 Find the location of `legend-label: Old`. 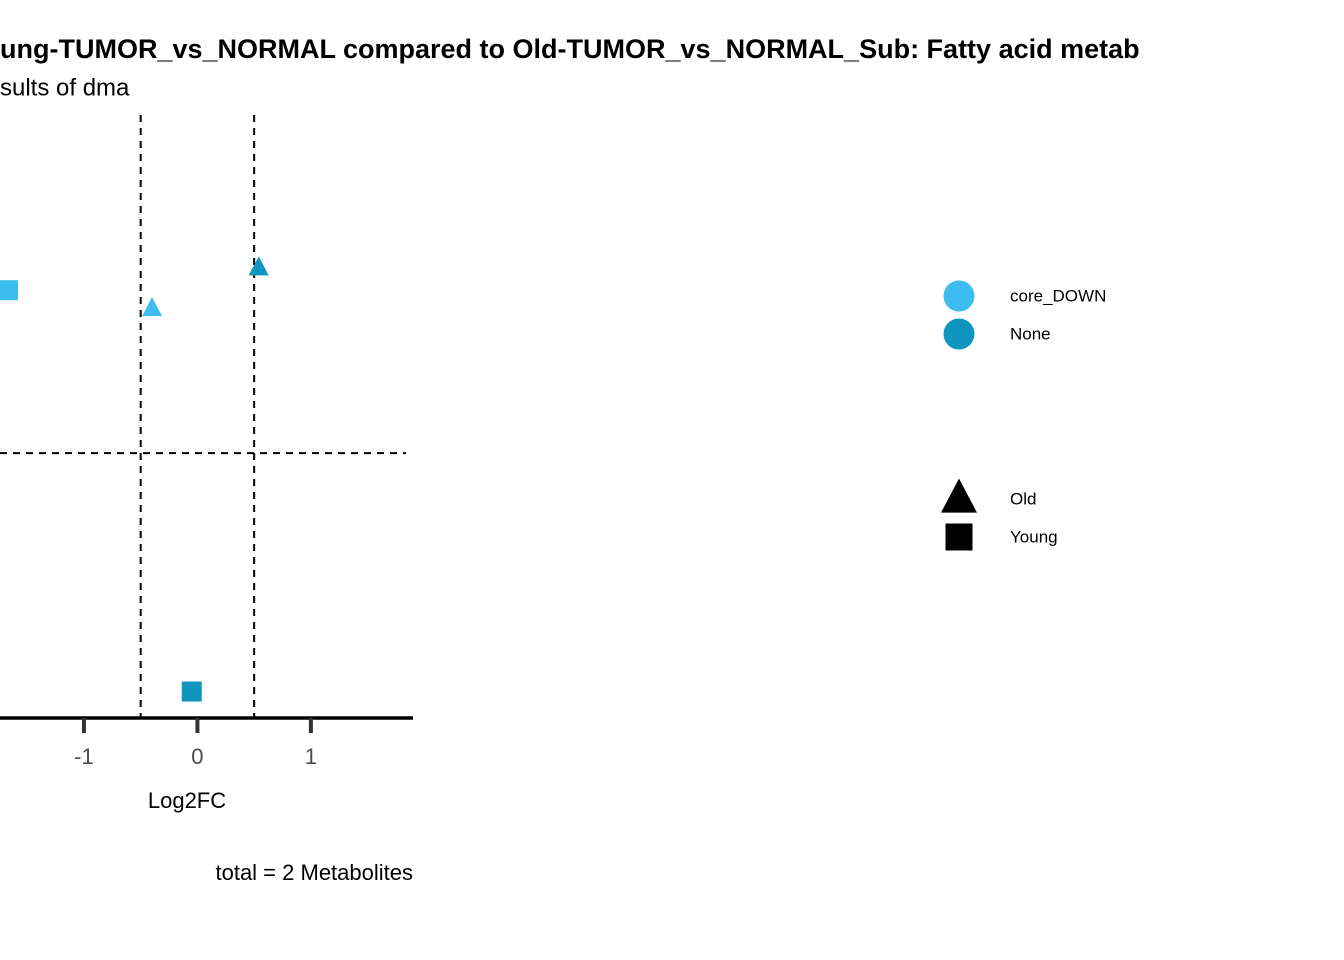

legend-label: Old is located at coordinates (1023, 498).